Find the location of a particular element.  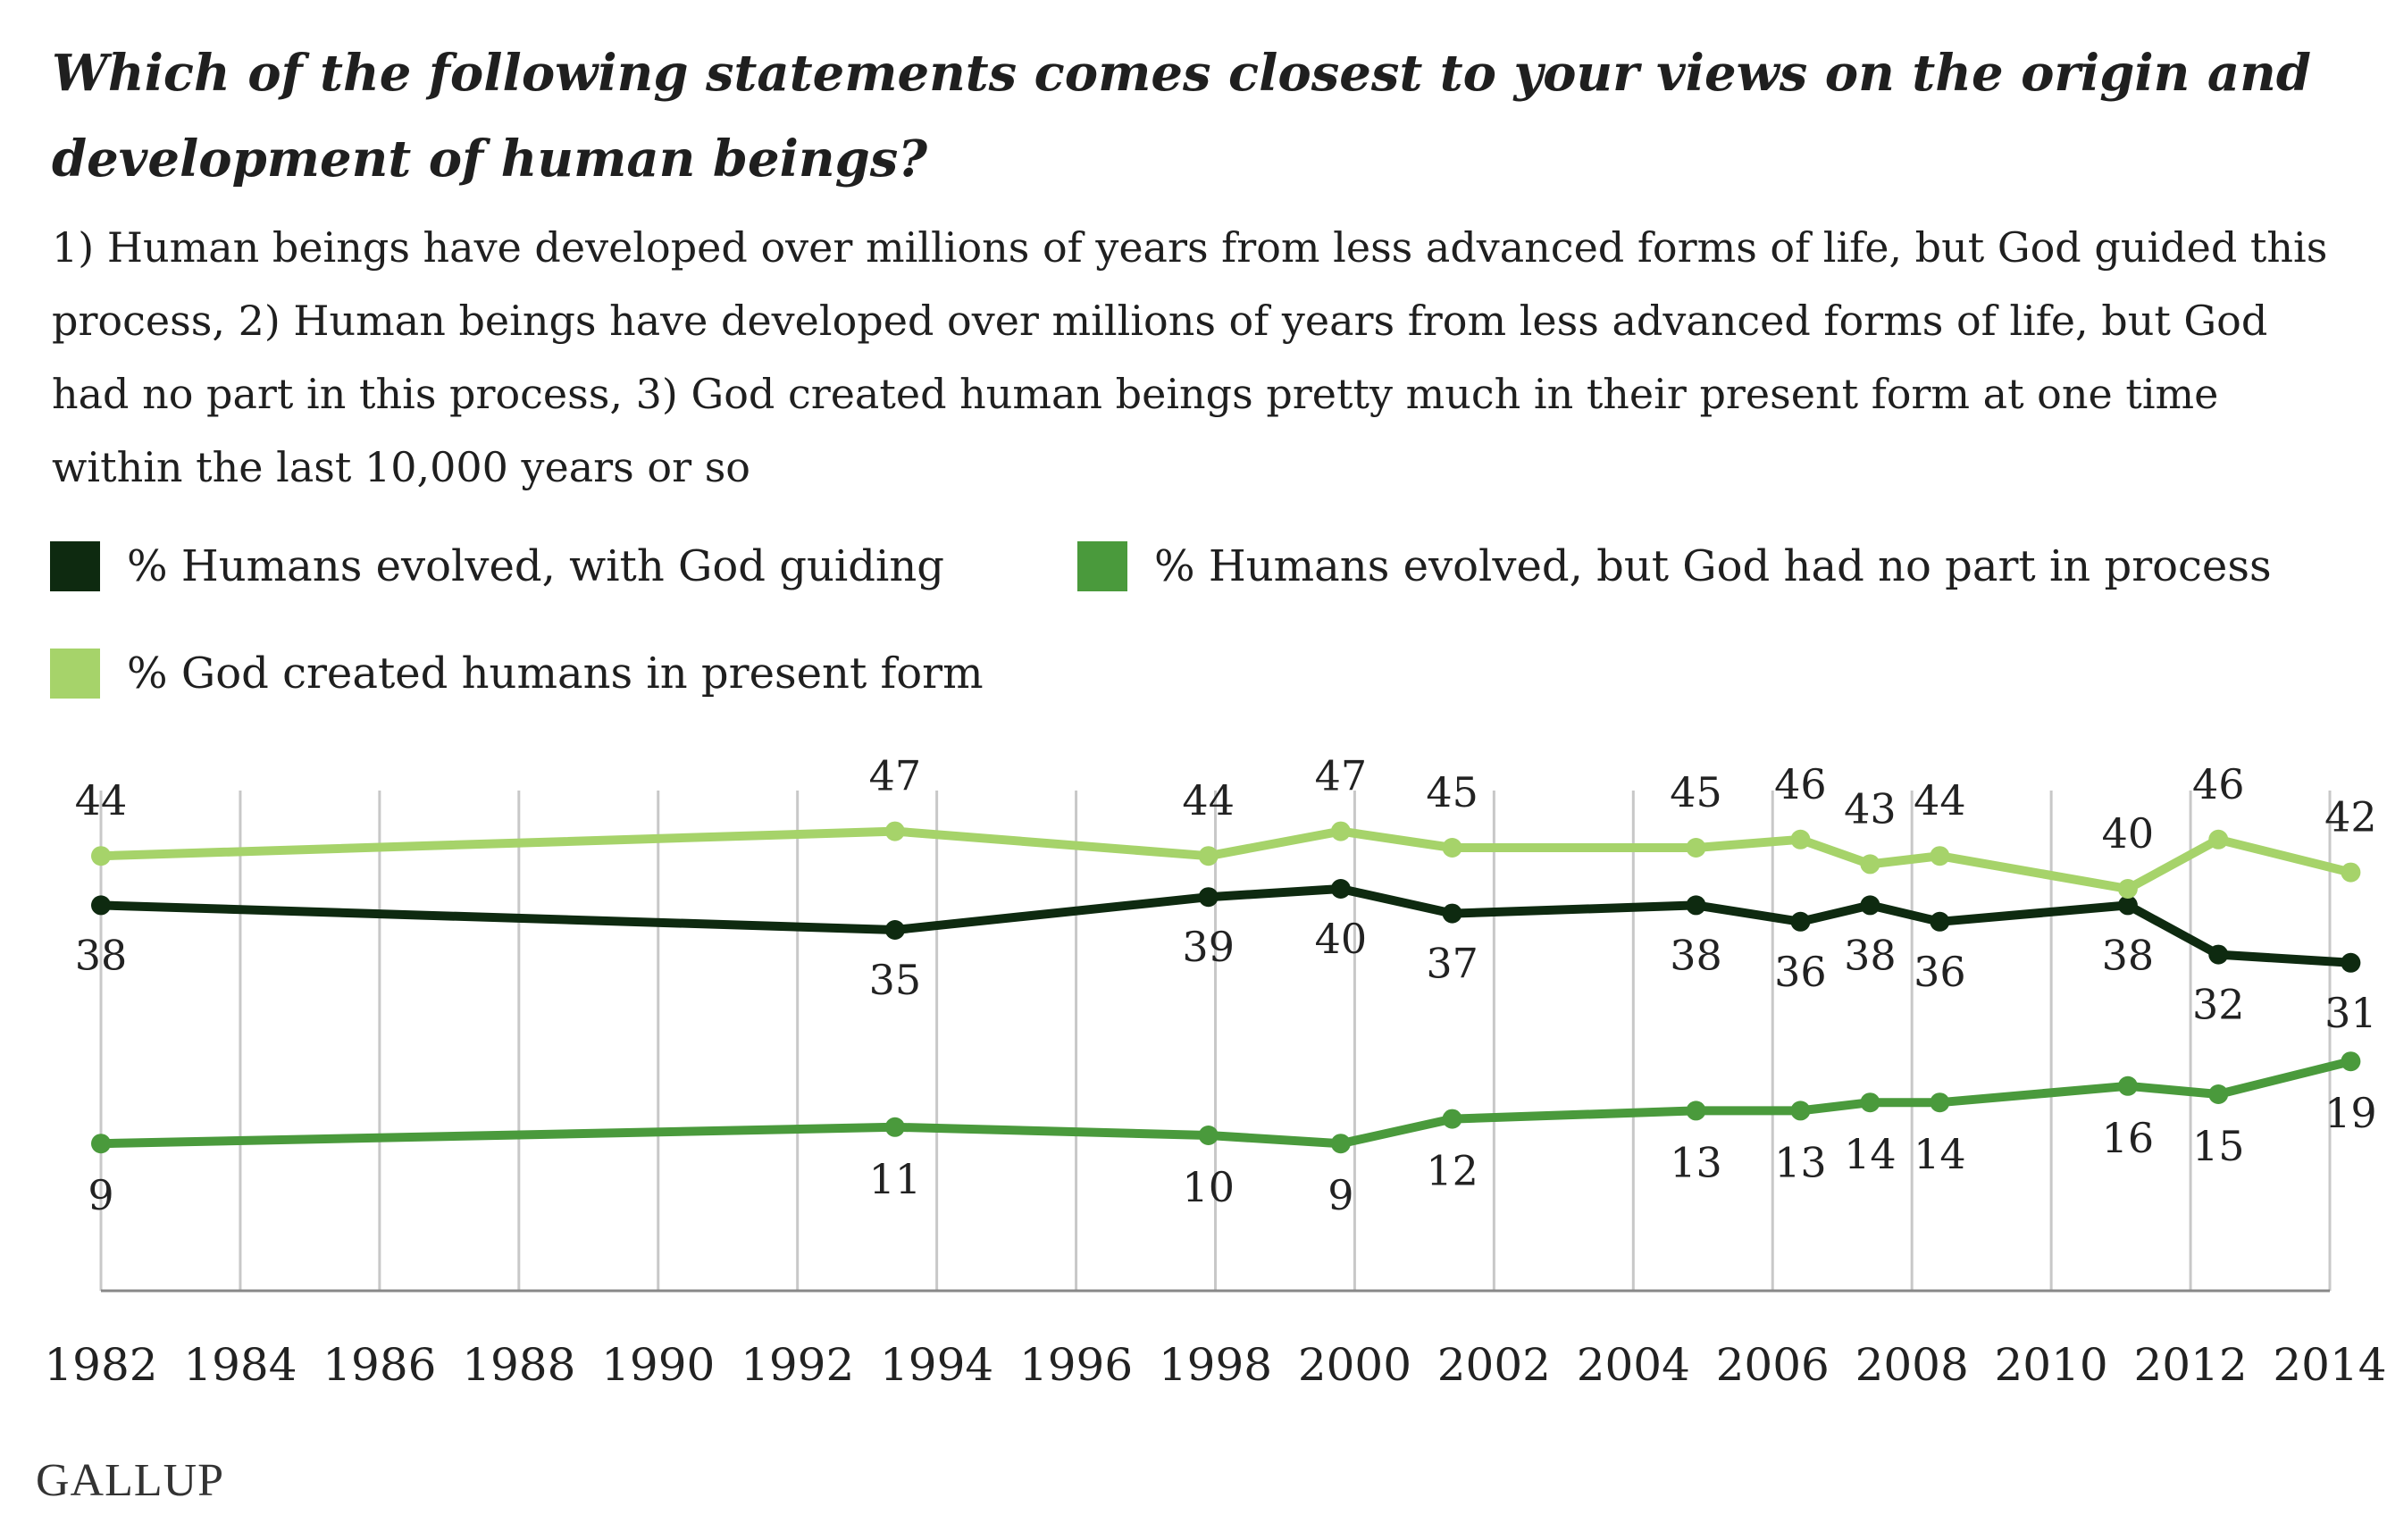

x-tick-label: 1996 is located at coordinates (1076, 1365).